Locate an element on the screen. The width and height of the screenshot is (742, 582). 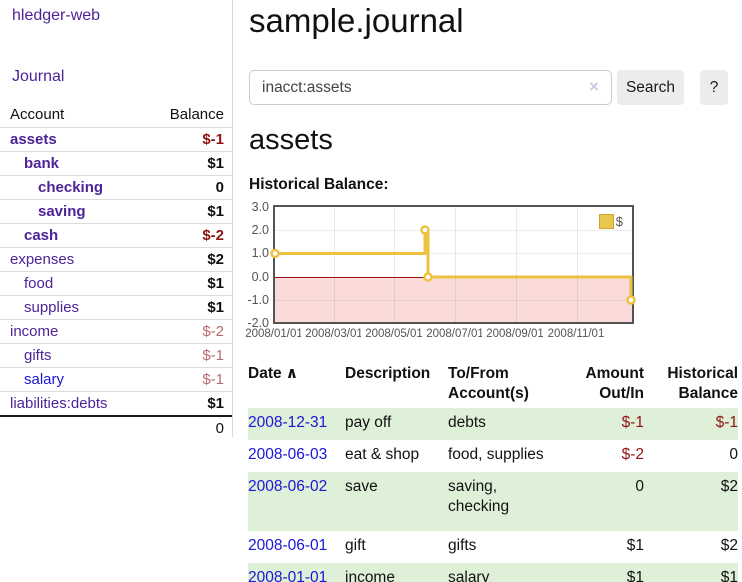
account-row-expenses: expenses $2 is located at coordinates (116, 259).